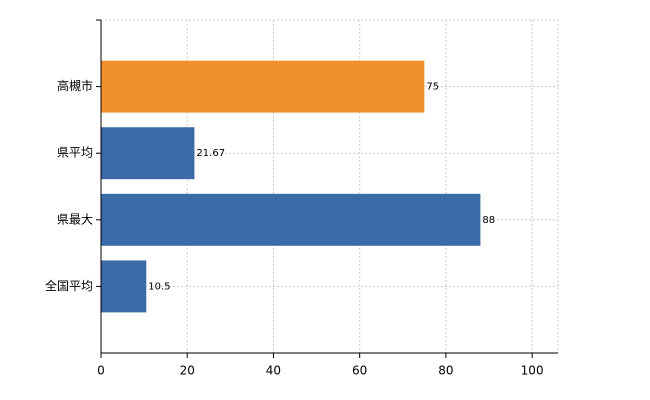 The width and height of the screenshot is (650, 400). Describe the element at coordinates (75, 219) in the screenshot. I see `y-tick-label: 県最大` at that location.